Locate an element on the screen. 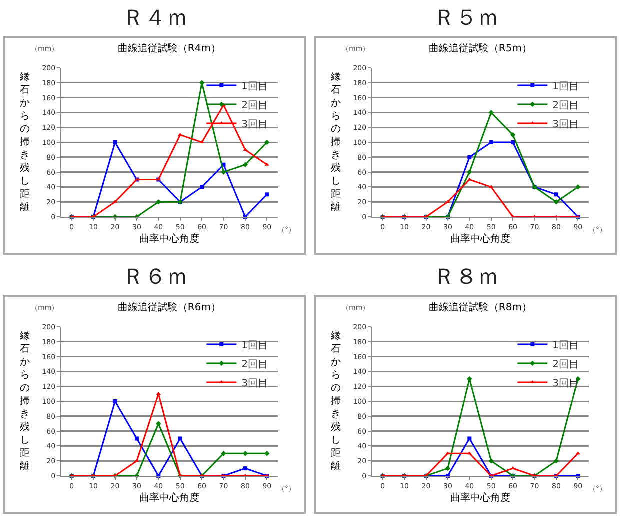  chart-subtitle: 曲線追従試験（R5m） is located at coordinates (480, 48).